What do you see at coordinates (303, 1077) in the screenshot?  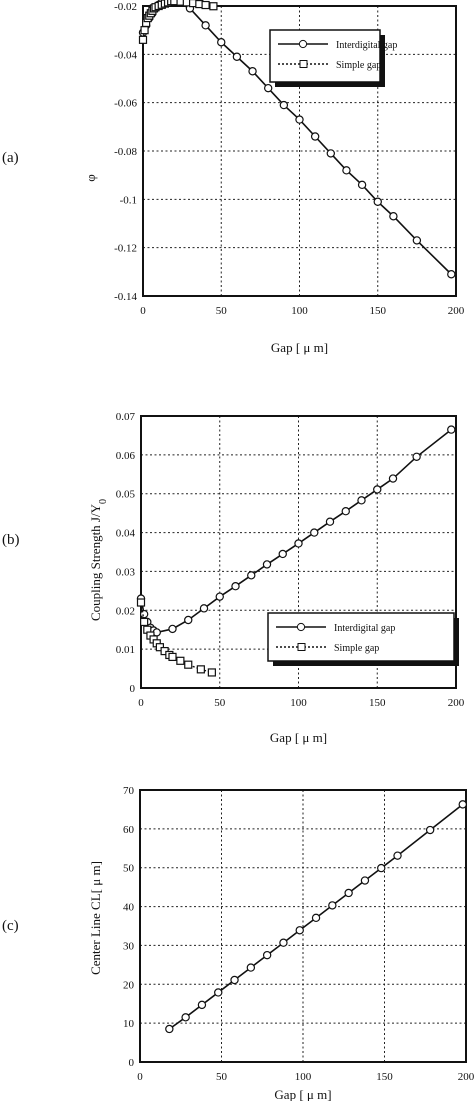 I see `x-tick-label: 100` at bounding box center [303, 1077].